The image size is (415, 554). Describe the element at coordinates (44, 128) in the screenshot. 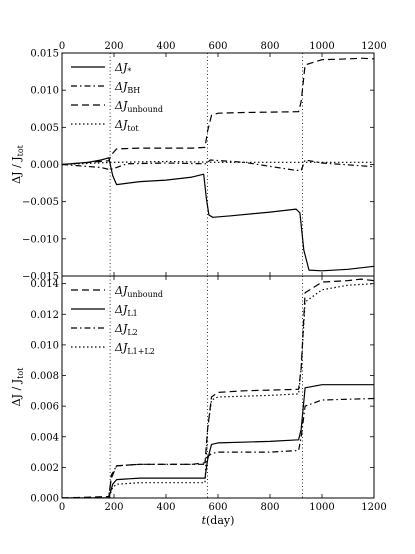

I see `y-tick-label: 0.005` at that location.